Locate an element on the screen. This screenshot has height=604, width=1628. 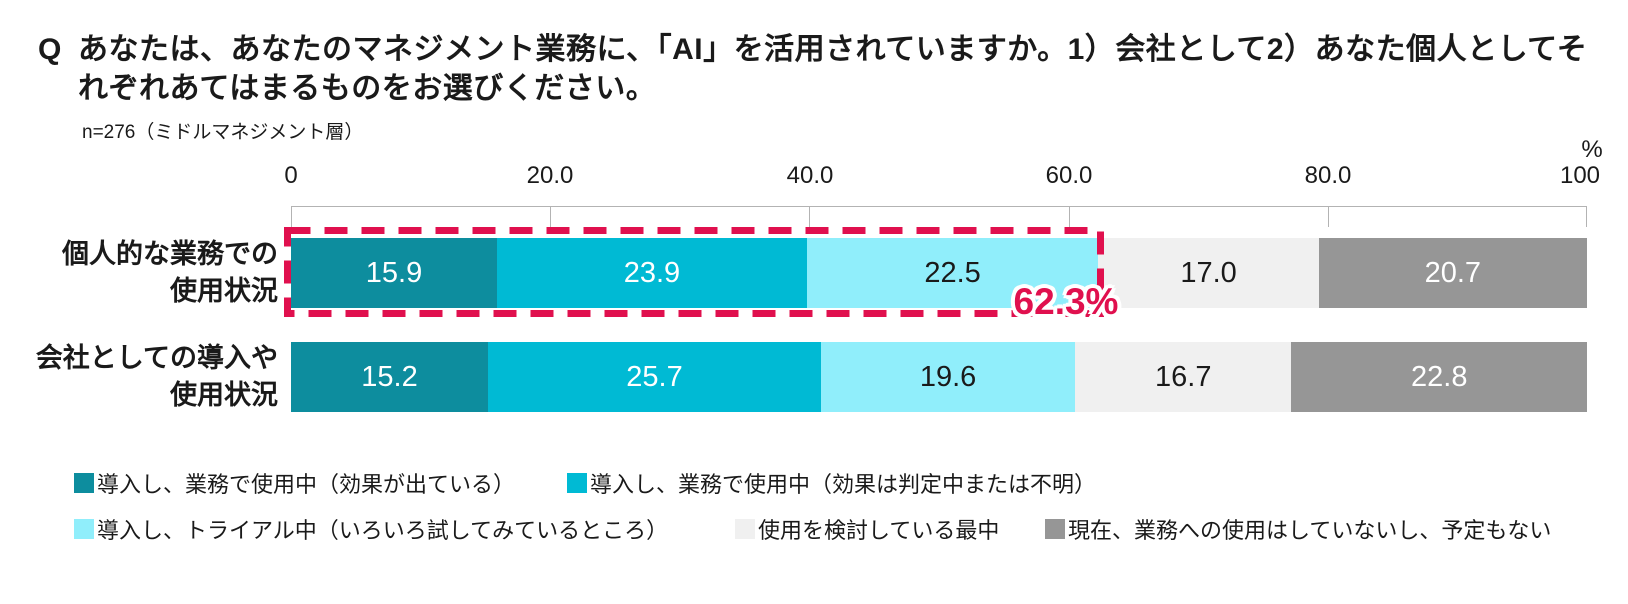
segment-value-label: 15.9 is located at coordinates (394, 272).